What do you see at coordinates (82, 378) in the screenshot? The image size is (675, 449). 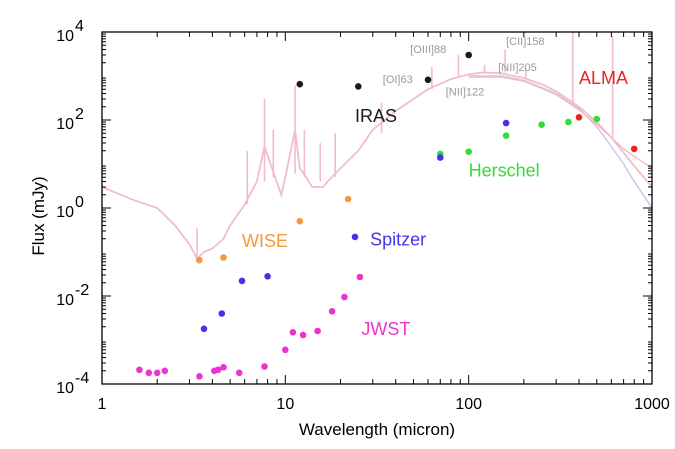 I see `y-tick-exponent--4: -4` at bounding box center [82, 378].